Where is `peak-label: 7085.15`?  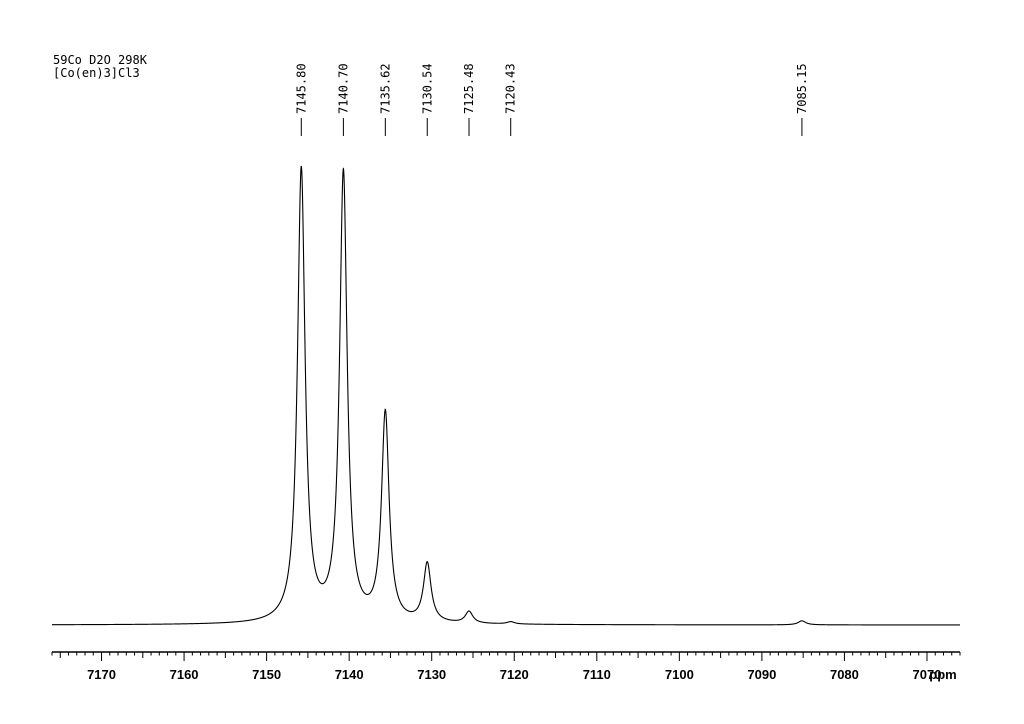
peak-label: 7085.15 is located at coordinates (802, 99).